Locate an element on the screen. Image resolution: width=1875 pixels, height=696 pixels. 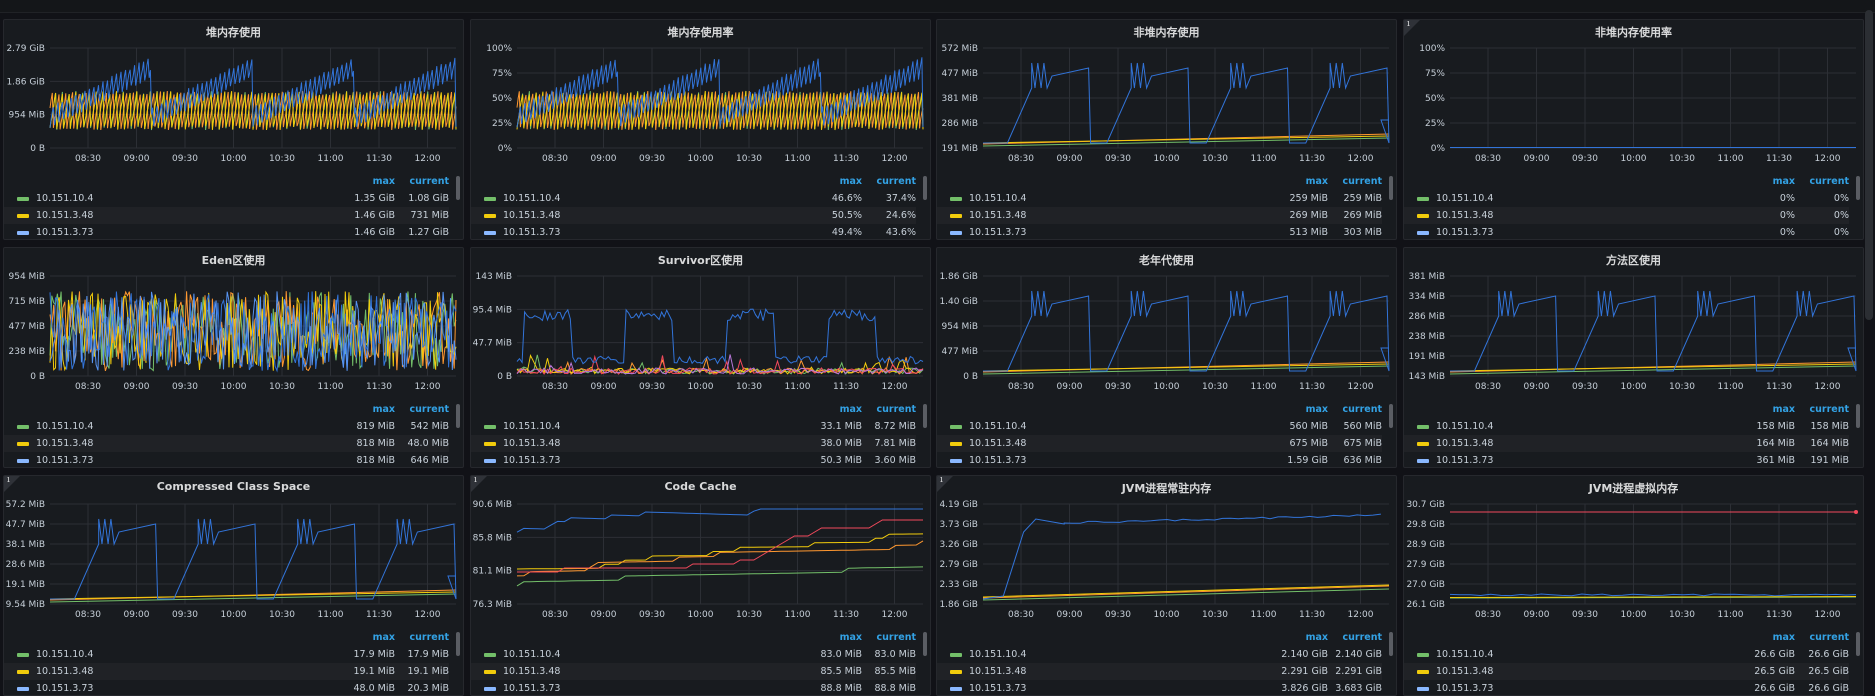
panel-title: 堆内存使用率 is located at coordinates (700, 32).